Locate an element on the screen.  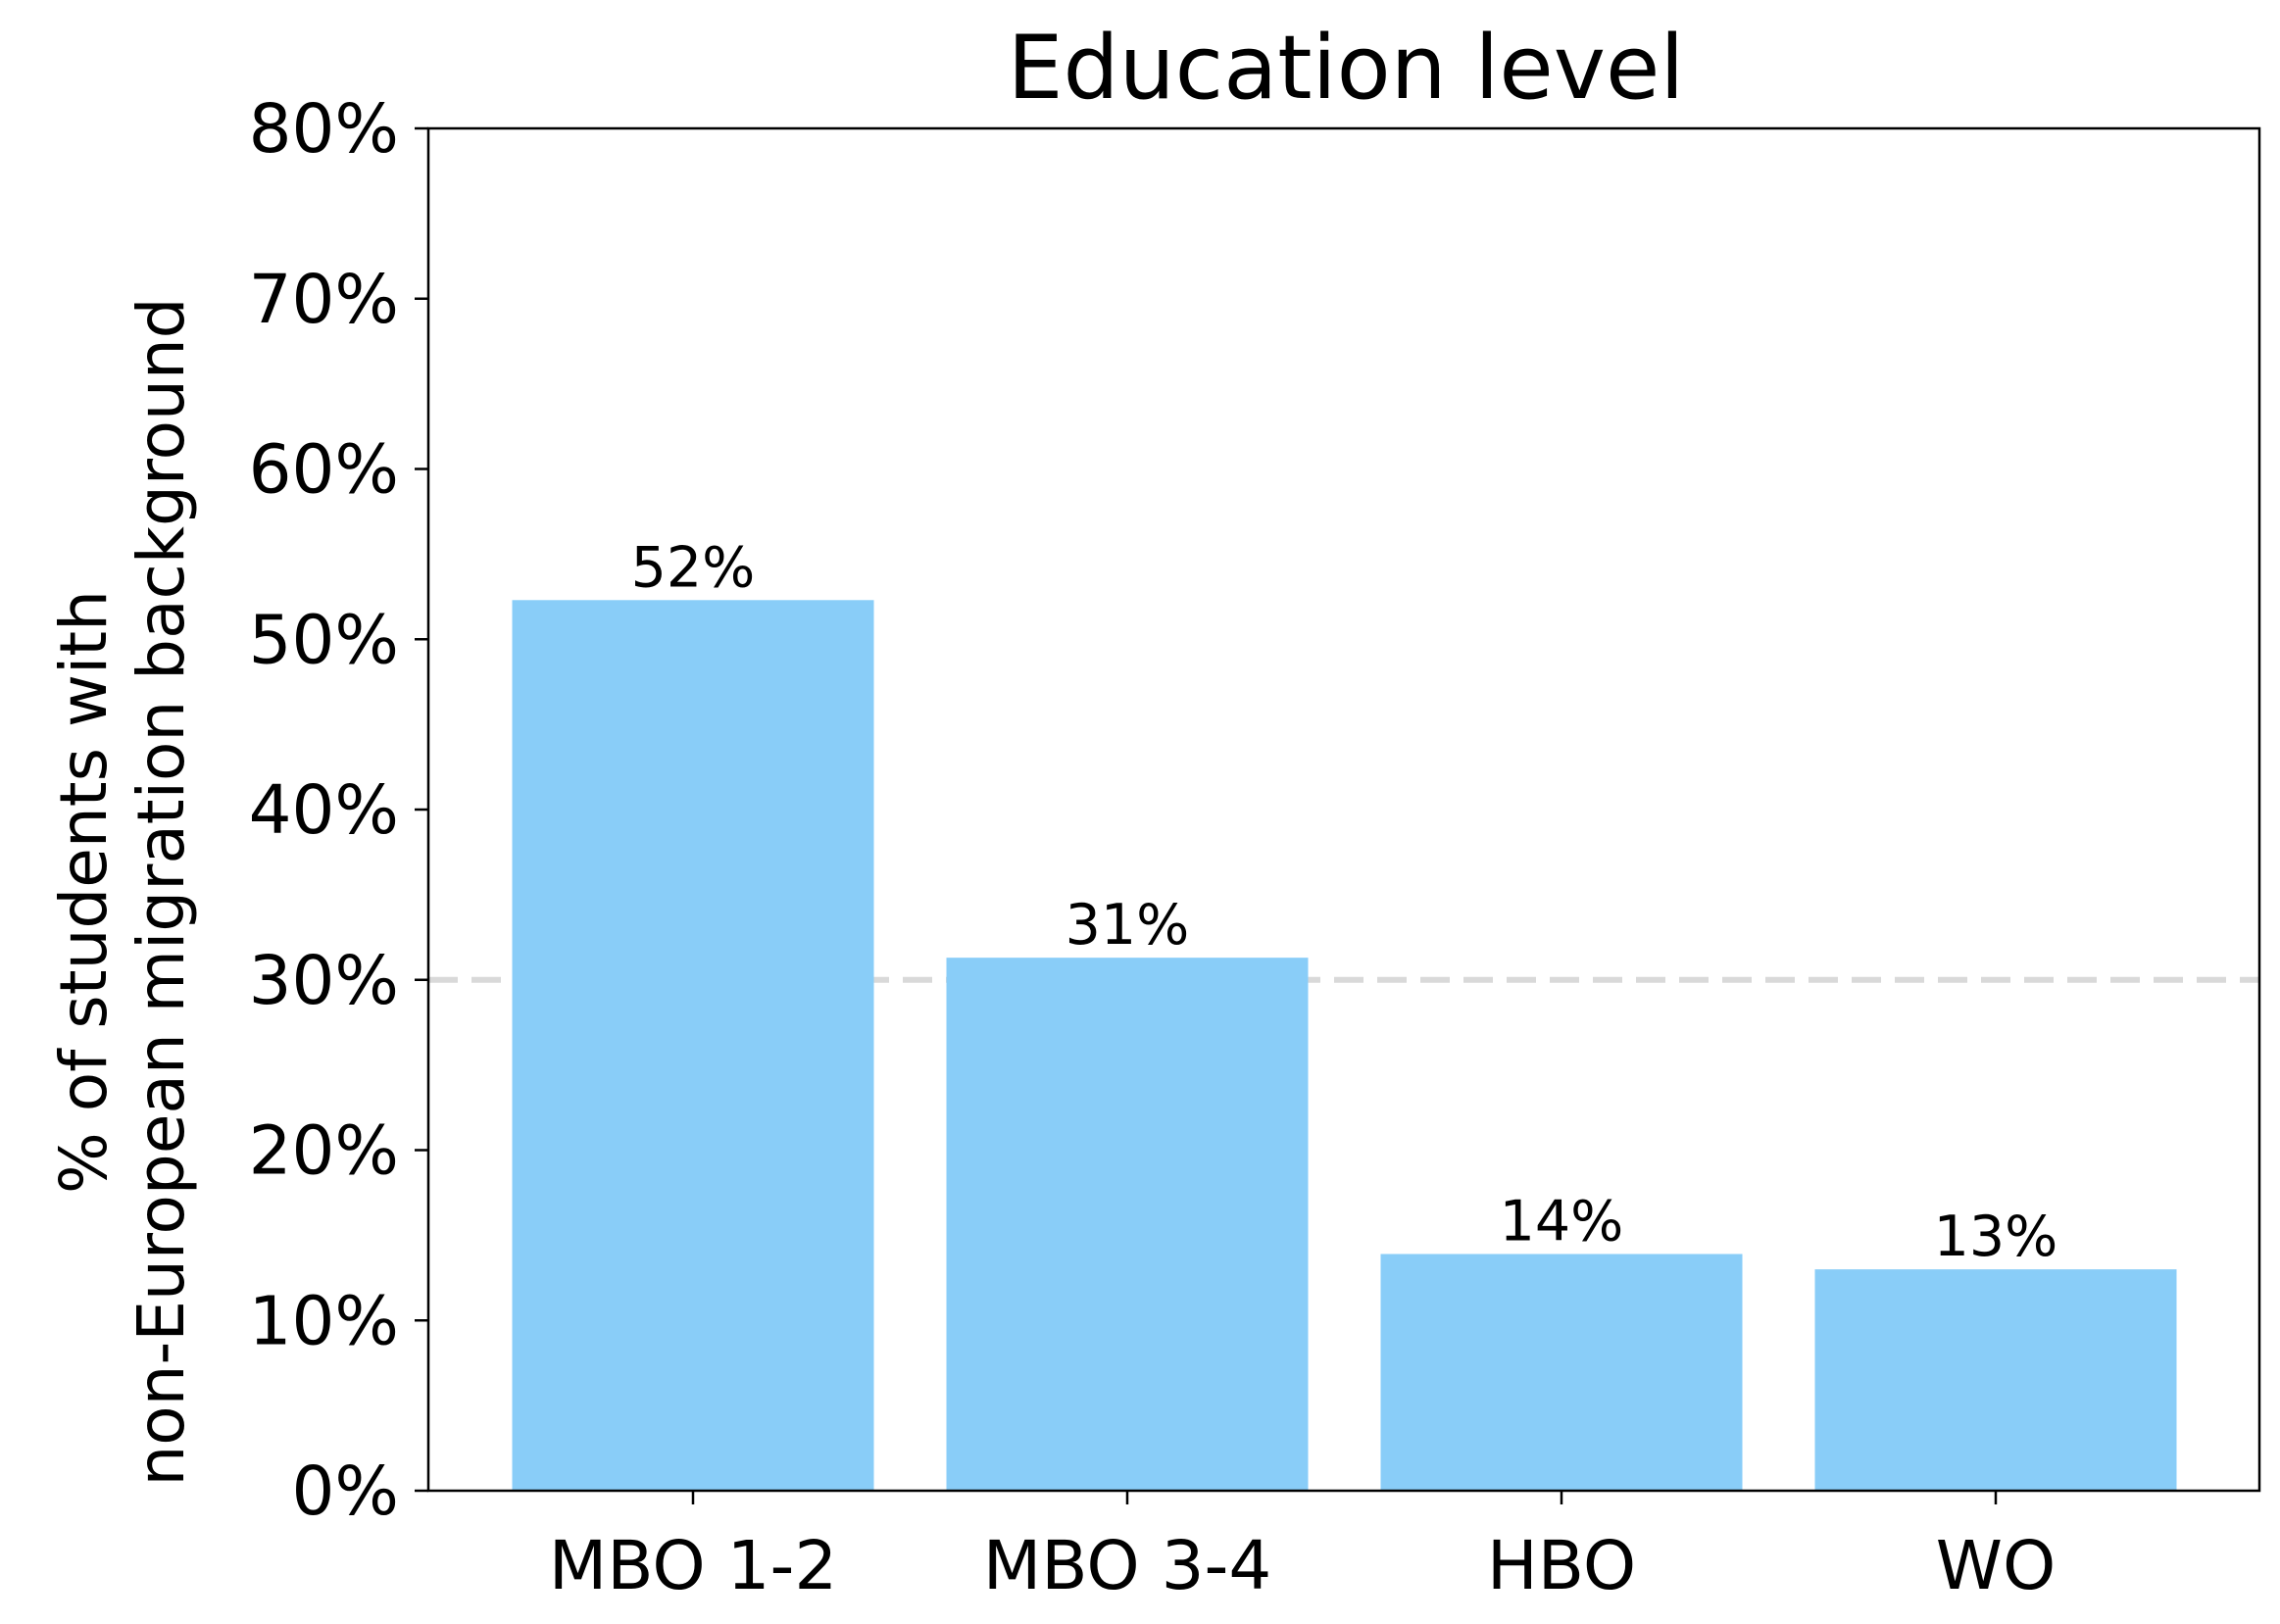
chart-title: Education level is located at coordinates (1346, 68).